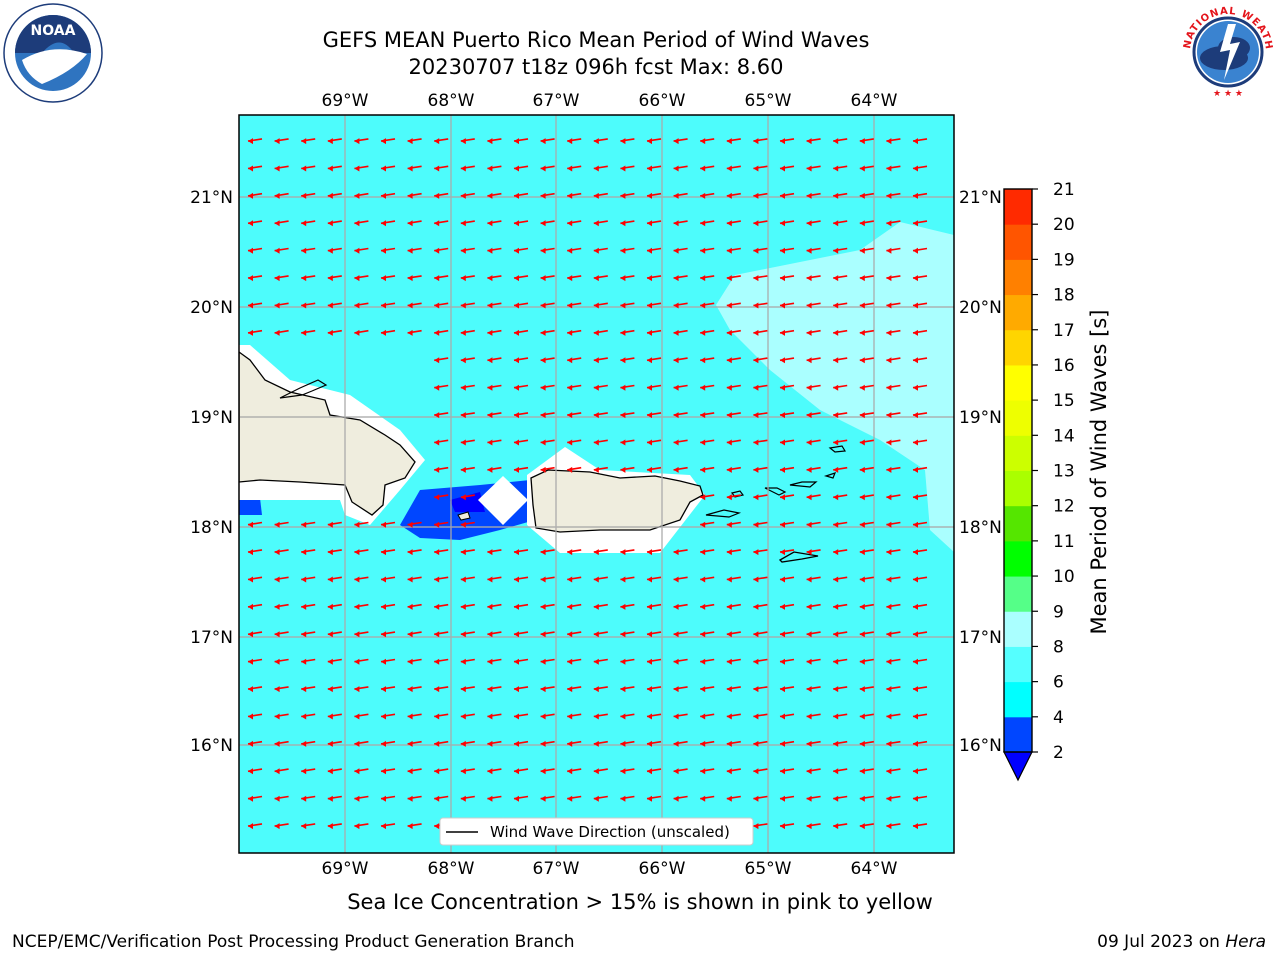  What do you see at coordinates (211, 528) in the screenshot?
I see `lat-label-left: 18°N` at bounding box center [211, 528].